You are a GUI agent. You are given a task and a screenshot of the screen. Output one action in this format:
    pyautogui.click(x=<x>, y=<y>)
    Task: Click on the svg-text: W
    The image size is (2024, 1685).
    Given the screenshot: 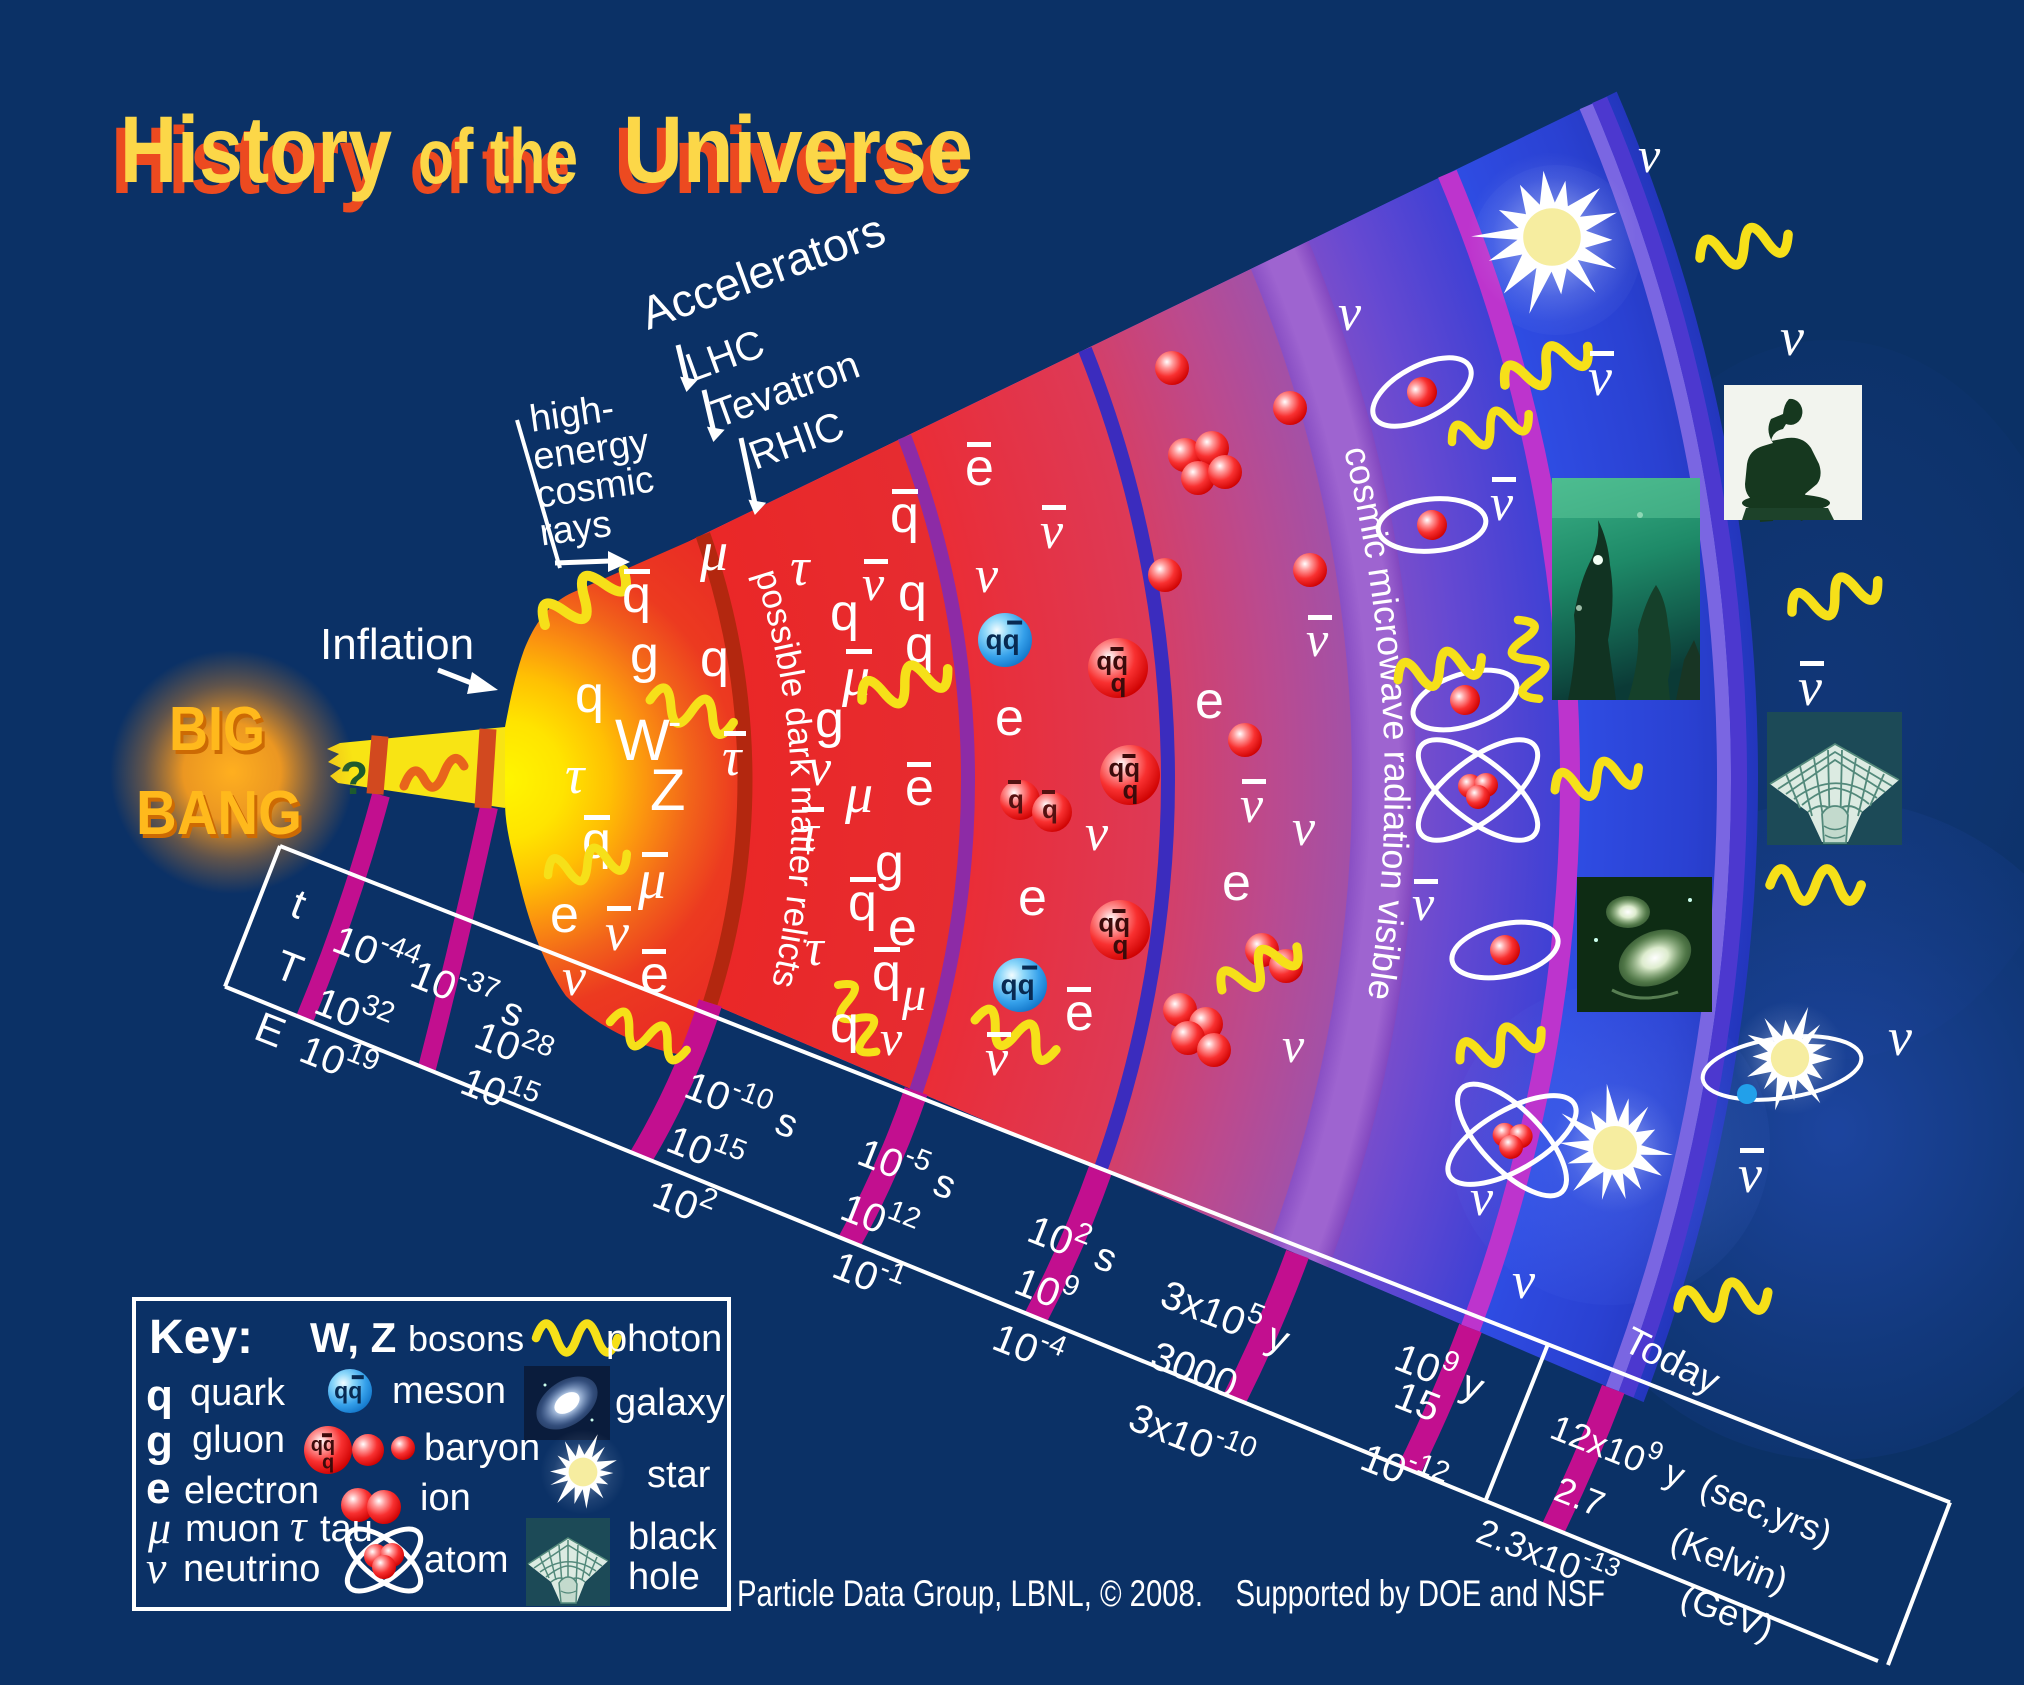 What is the action you would take?
    pyautogui.click(x=642, y=740)
    